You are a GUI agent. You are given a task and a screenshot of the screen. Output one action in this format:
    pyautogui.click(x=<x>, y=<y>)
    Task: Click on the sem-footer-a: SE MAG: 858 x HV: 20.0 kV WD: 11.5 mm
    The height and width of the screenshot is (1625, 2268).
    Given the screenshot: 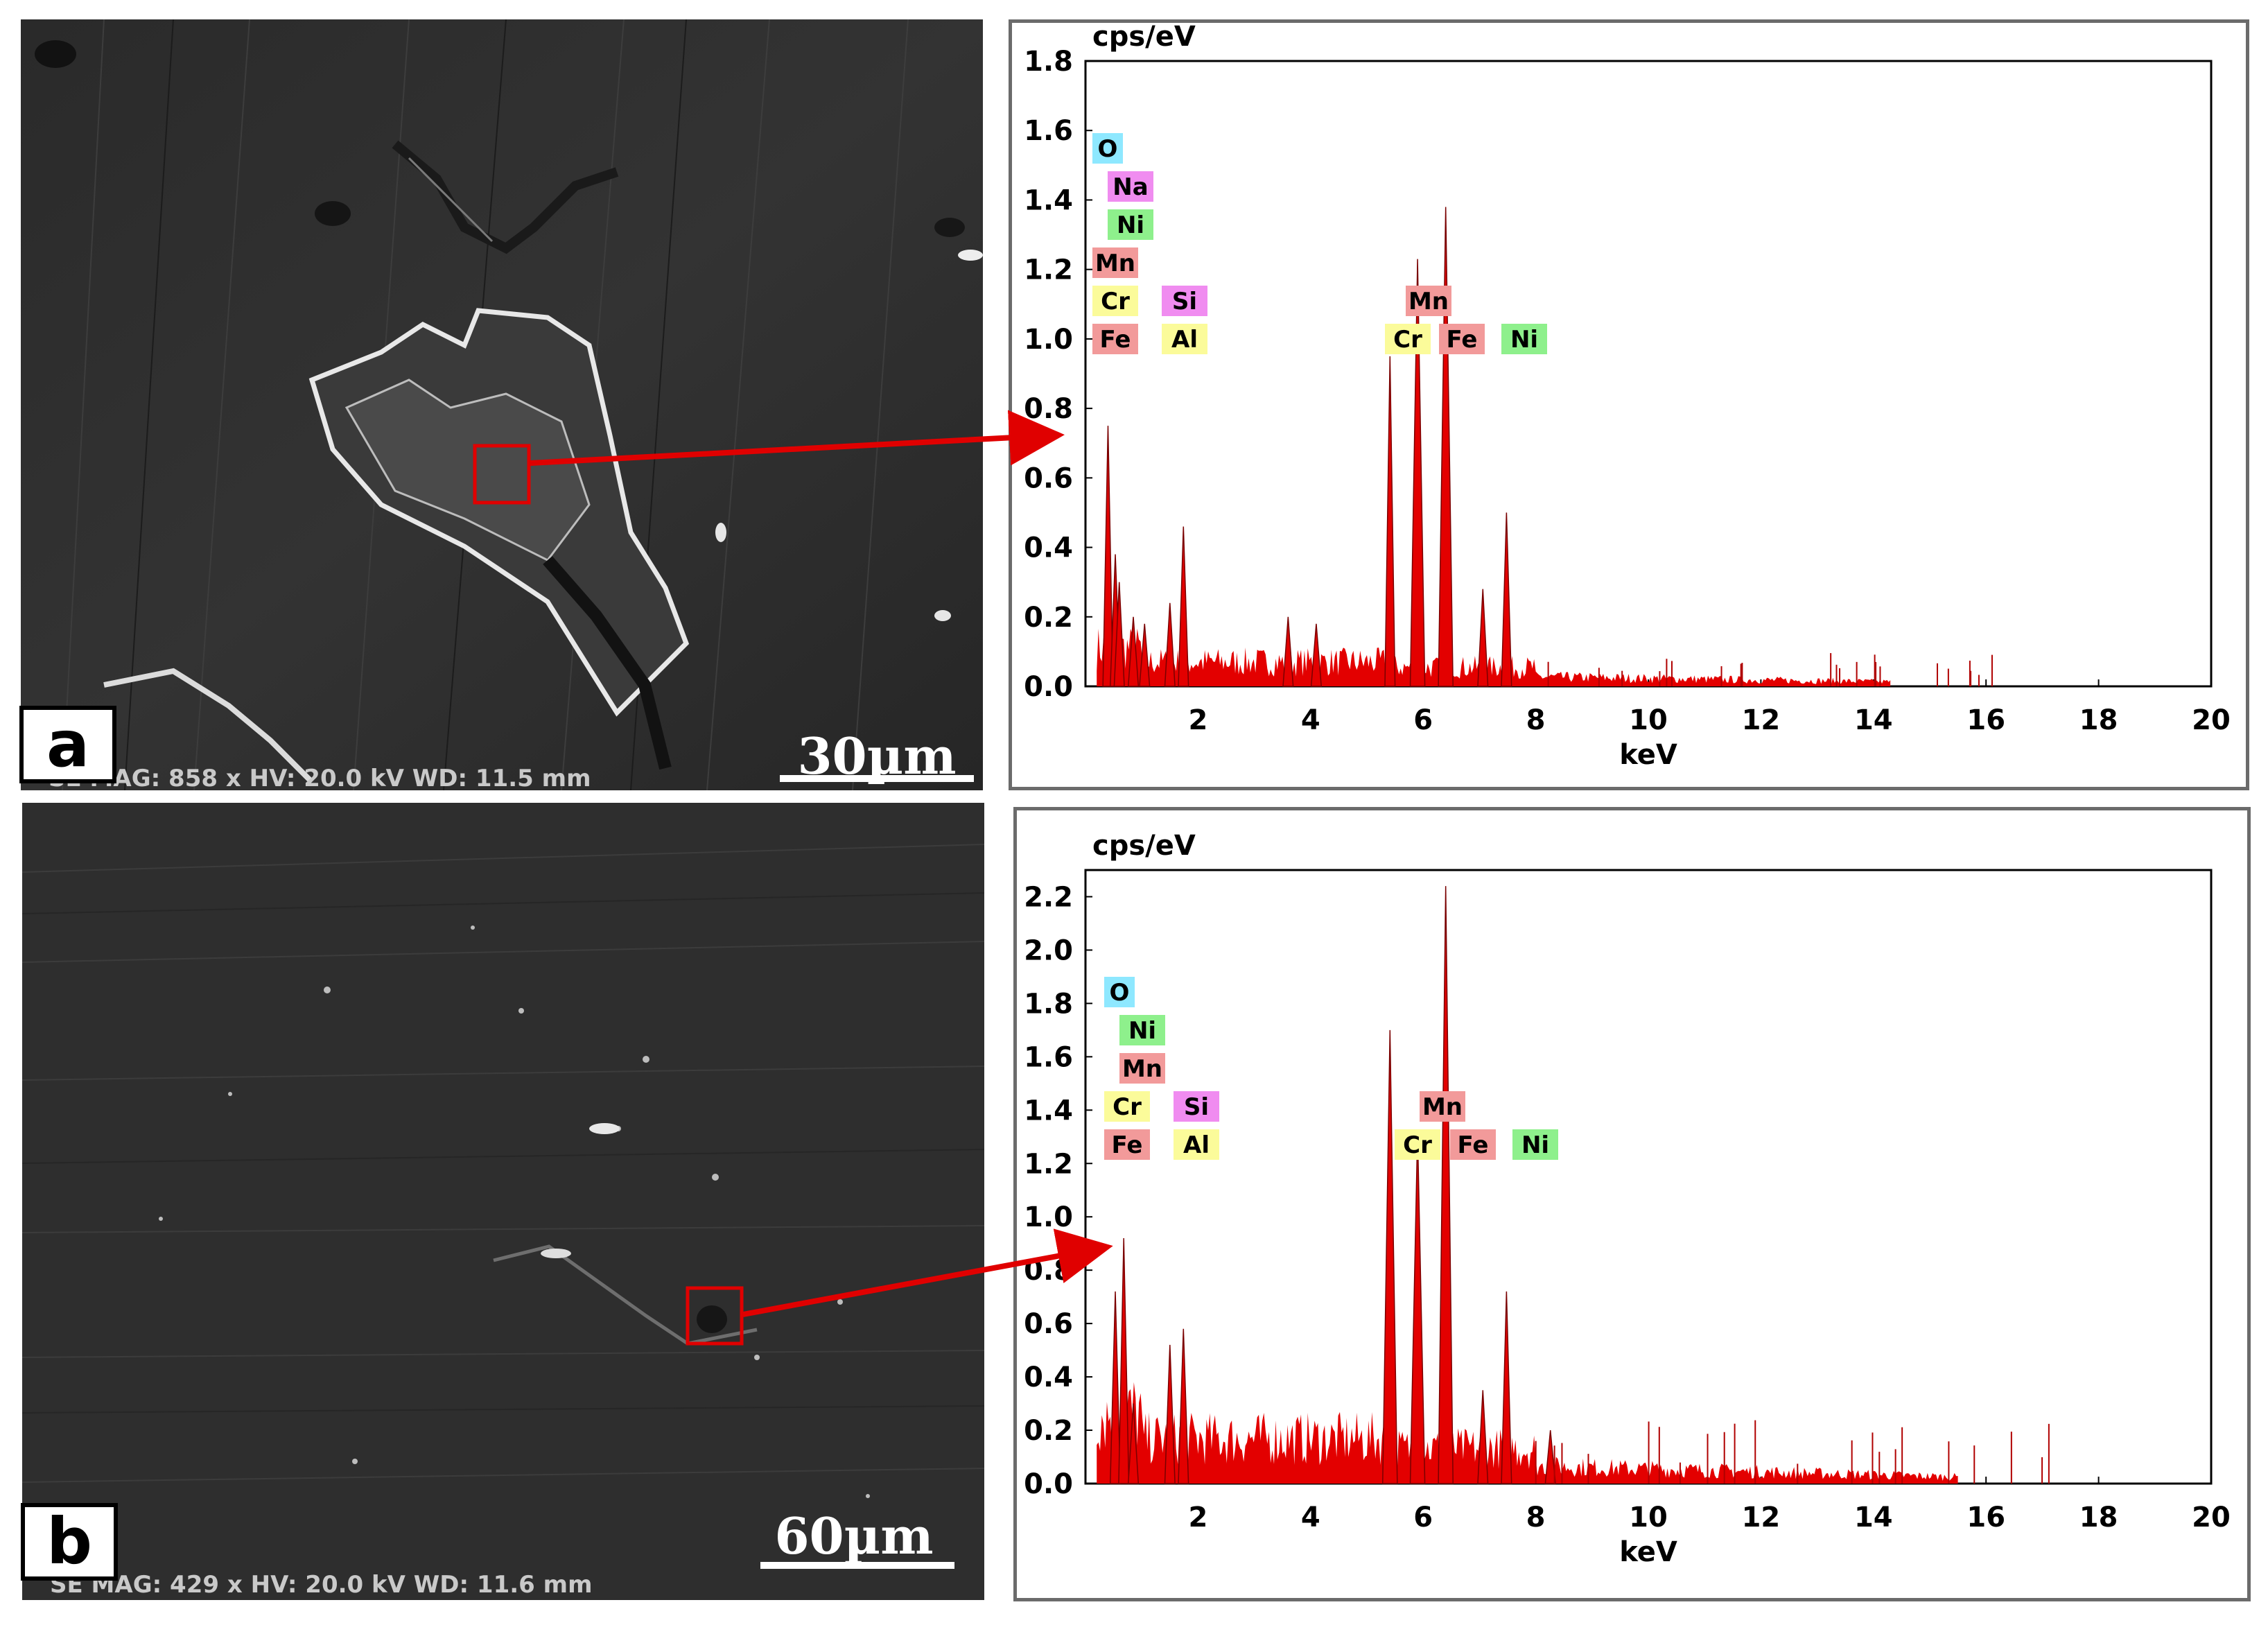 What is the action you would take?
    pyautogui.click(x=320, y=777)
    